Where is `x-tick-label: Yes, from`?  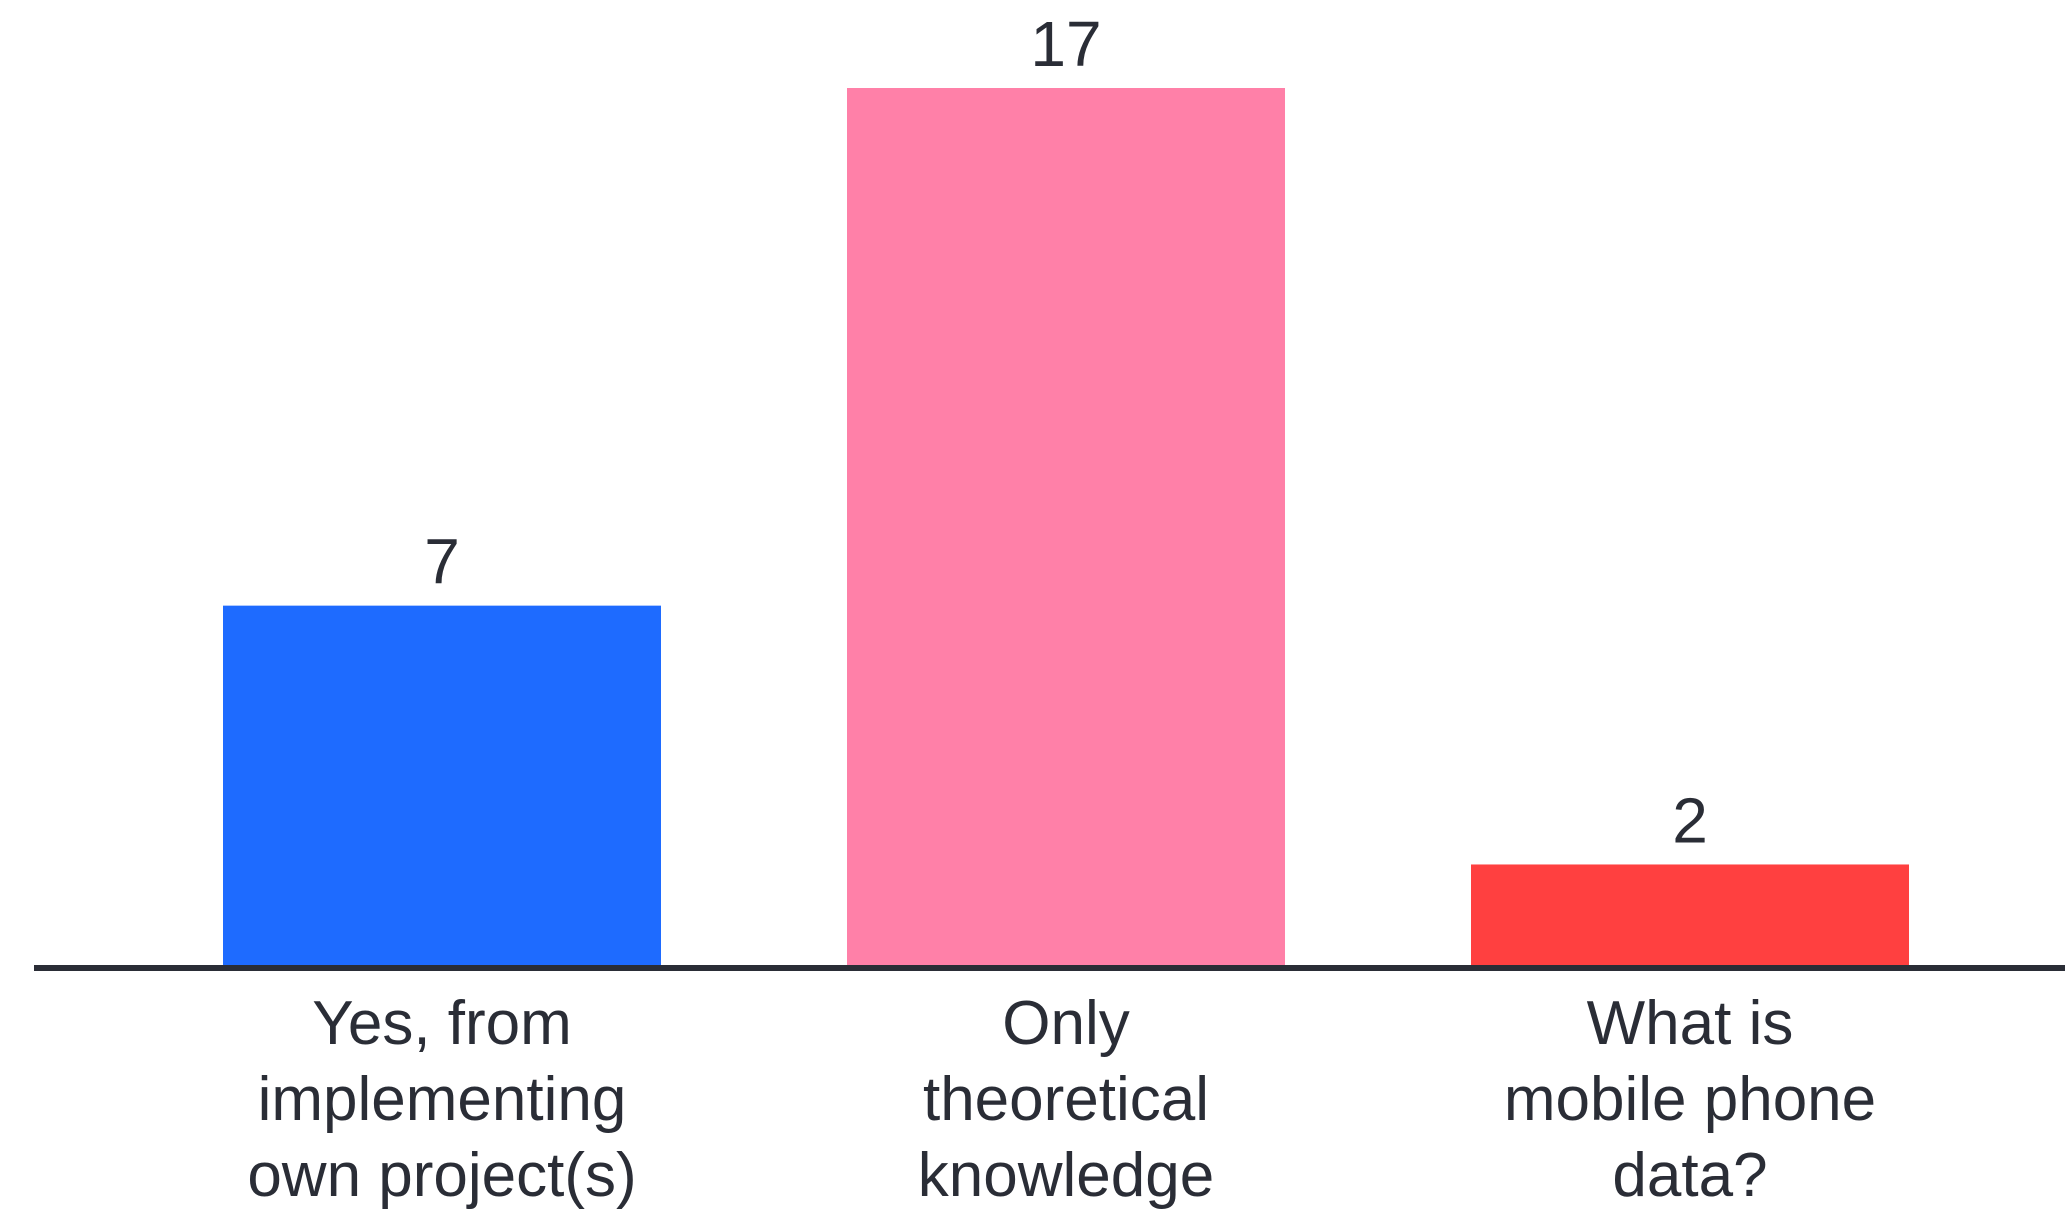
x-tick-label: Yes, from is located at coordinates (442, 1023).